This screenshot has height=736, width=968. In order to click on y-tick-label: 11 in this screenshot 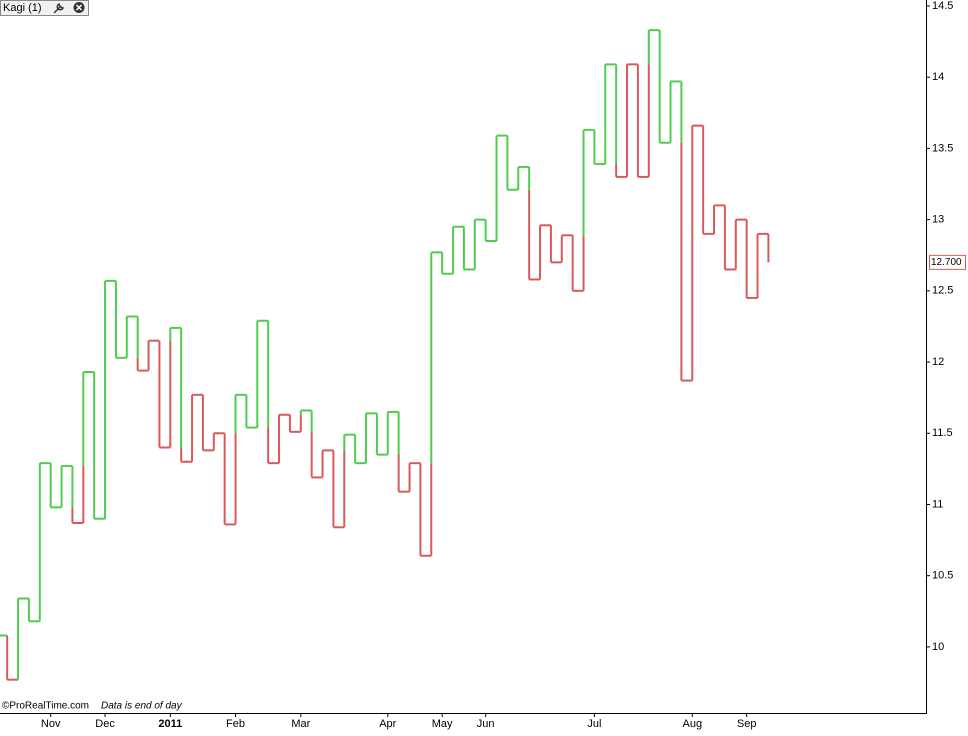, I will do `click(937, 504)`.